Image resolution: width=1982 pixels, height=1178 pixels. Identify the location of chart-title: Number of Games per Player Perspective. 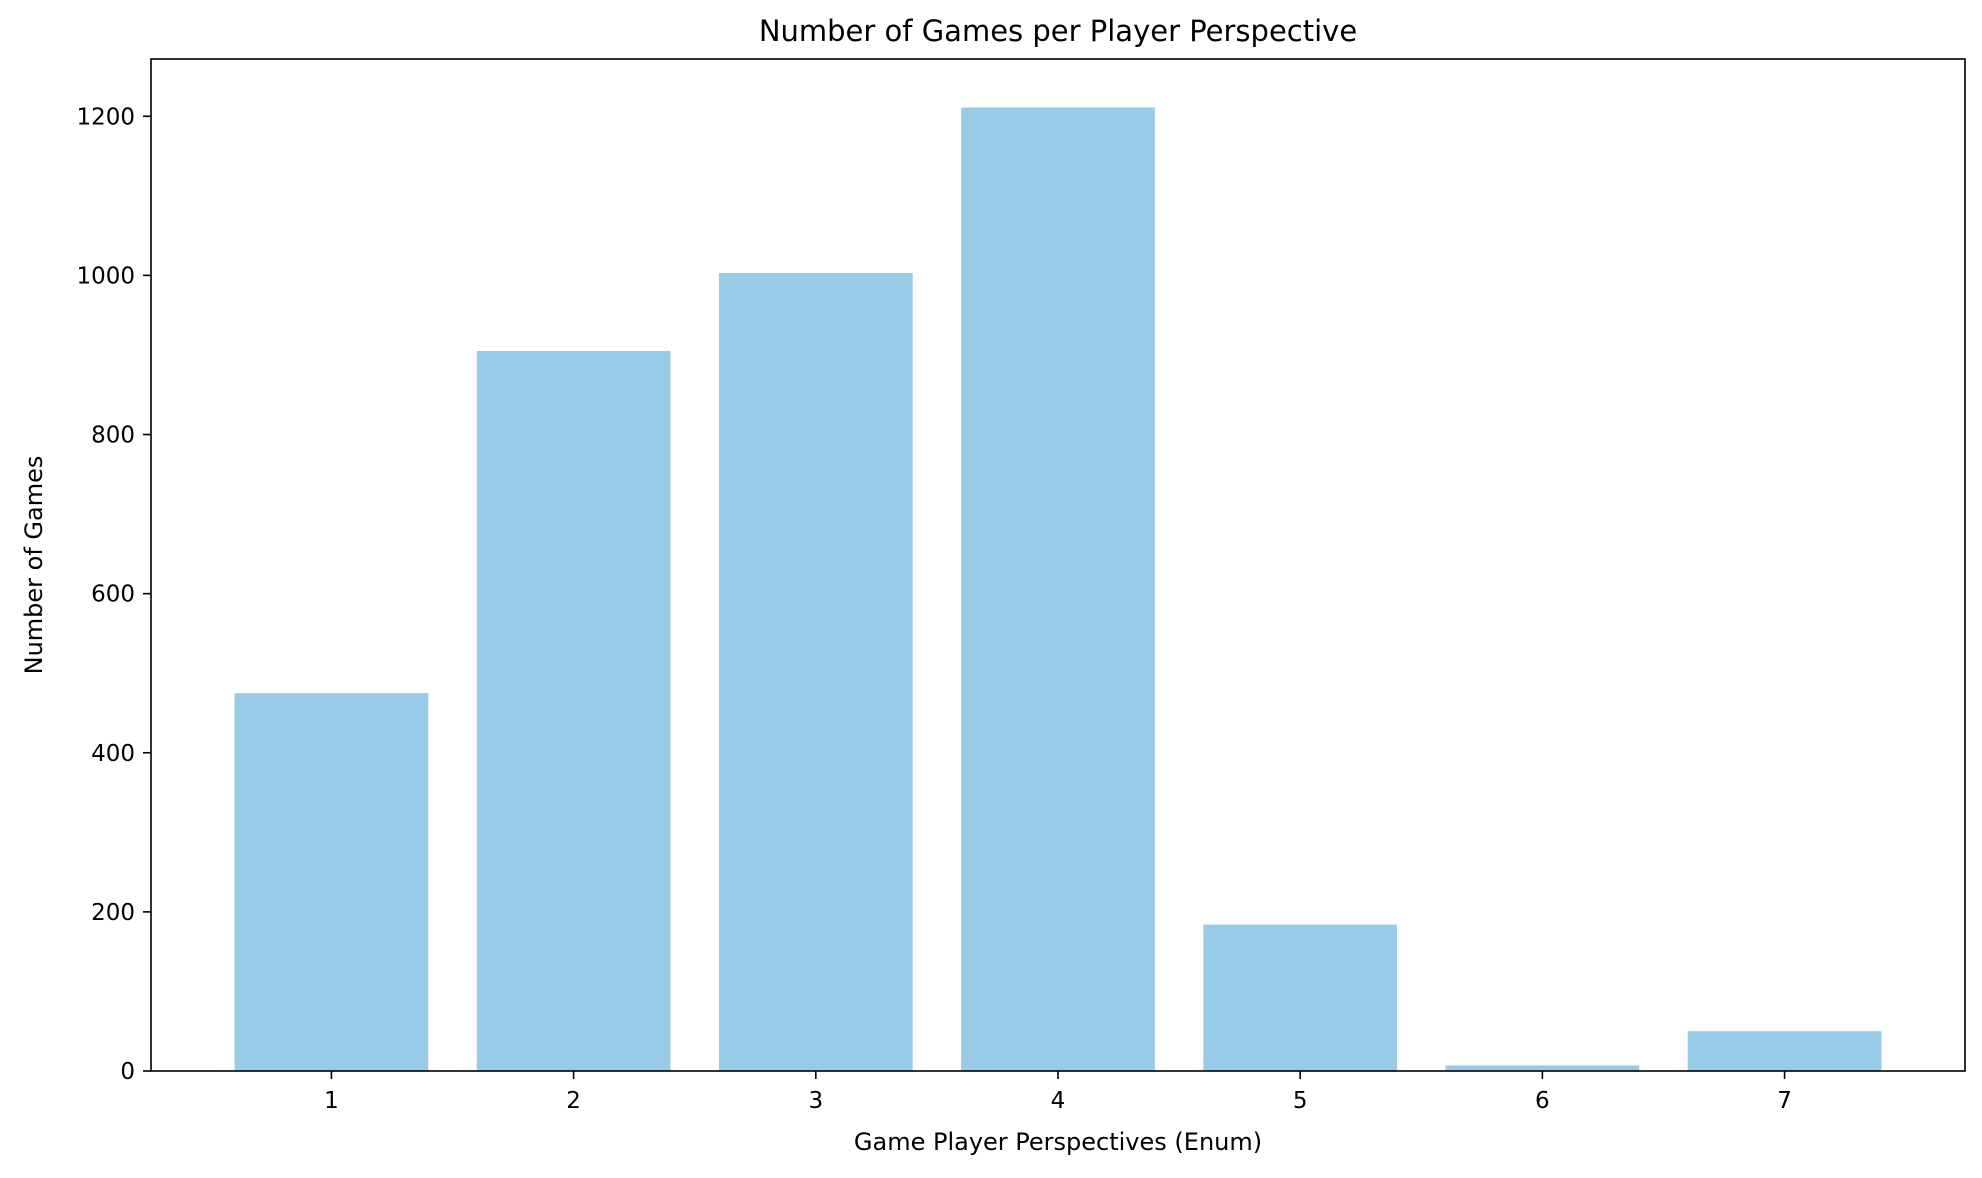
(1058, 31).